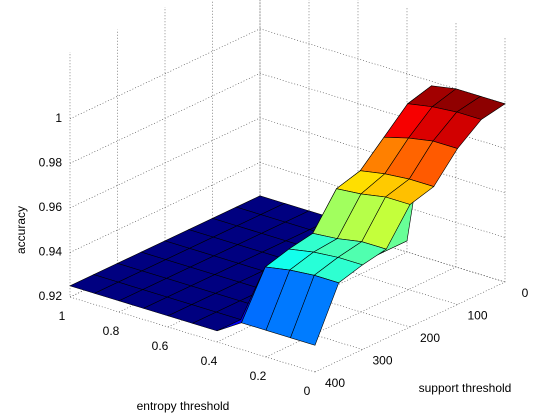 Image resolution: width=560 pixels, height=420 pixels. What do you see at coordinates (209, 361) in the screenshot?
I see `x-tick-label: 0.4` at bounding box center [209, 361].